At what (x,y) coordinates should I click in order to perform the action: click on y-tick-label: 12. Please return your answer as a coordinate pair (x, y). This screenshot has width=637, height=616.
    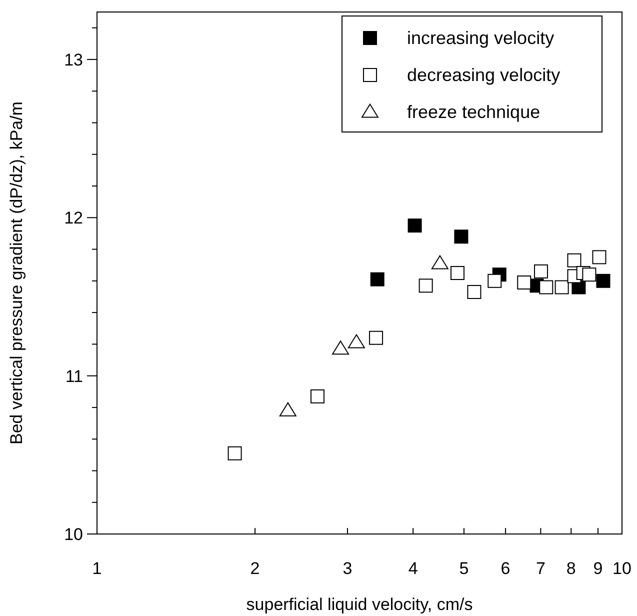
    Looking at the image, I should click on (73, 218).